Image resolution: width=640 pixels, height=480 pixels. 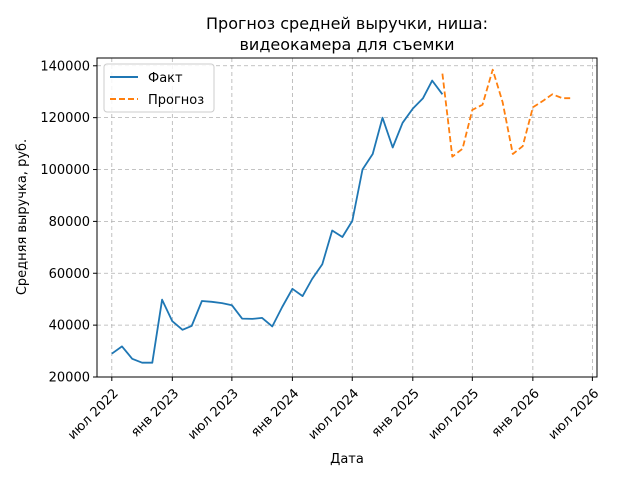 What do you see at coordinates (396, 413) in the screenshot?
I see `x-tick-label: янв 2025` at bounding box center [396, 413].